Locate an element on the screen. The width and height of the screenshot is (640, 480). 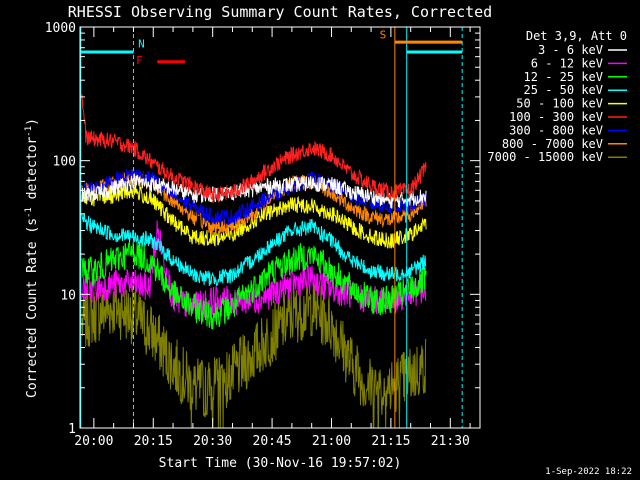
legend-label: 12 - 25 keV is located at coordinates (563, 77).